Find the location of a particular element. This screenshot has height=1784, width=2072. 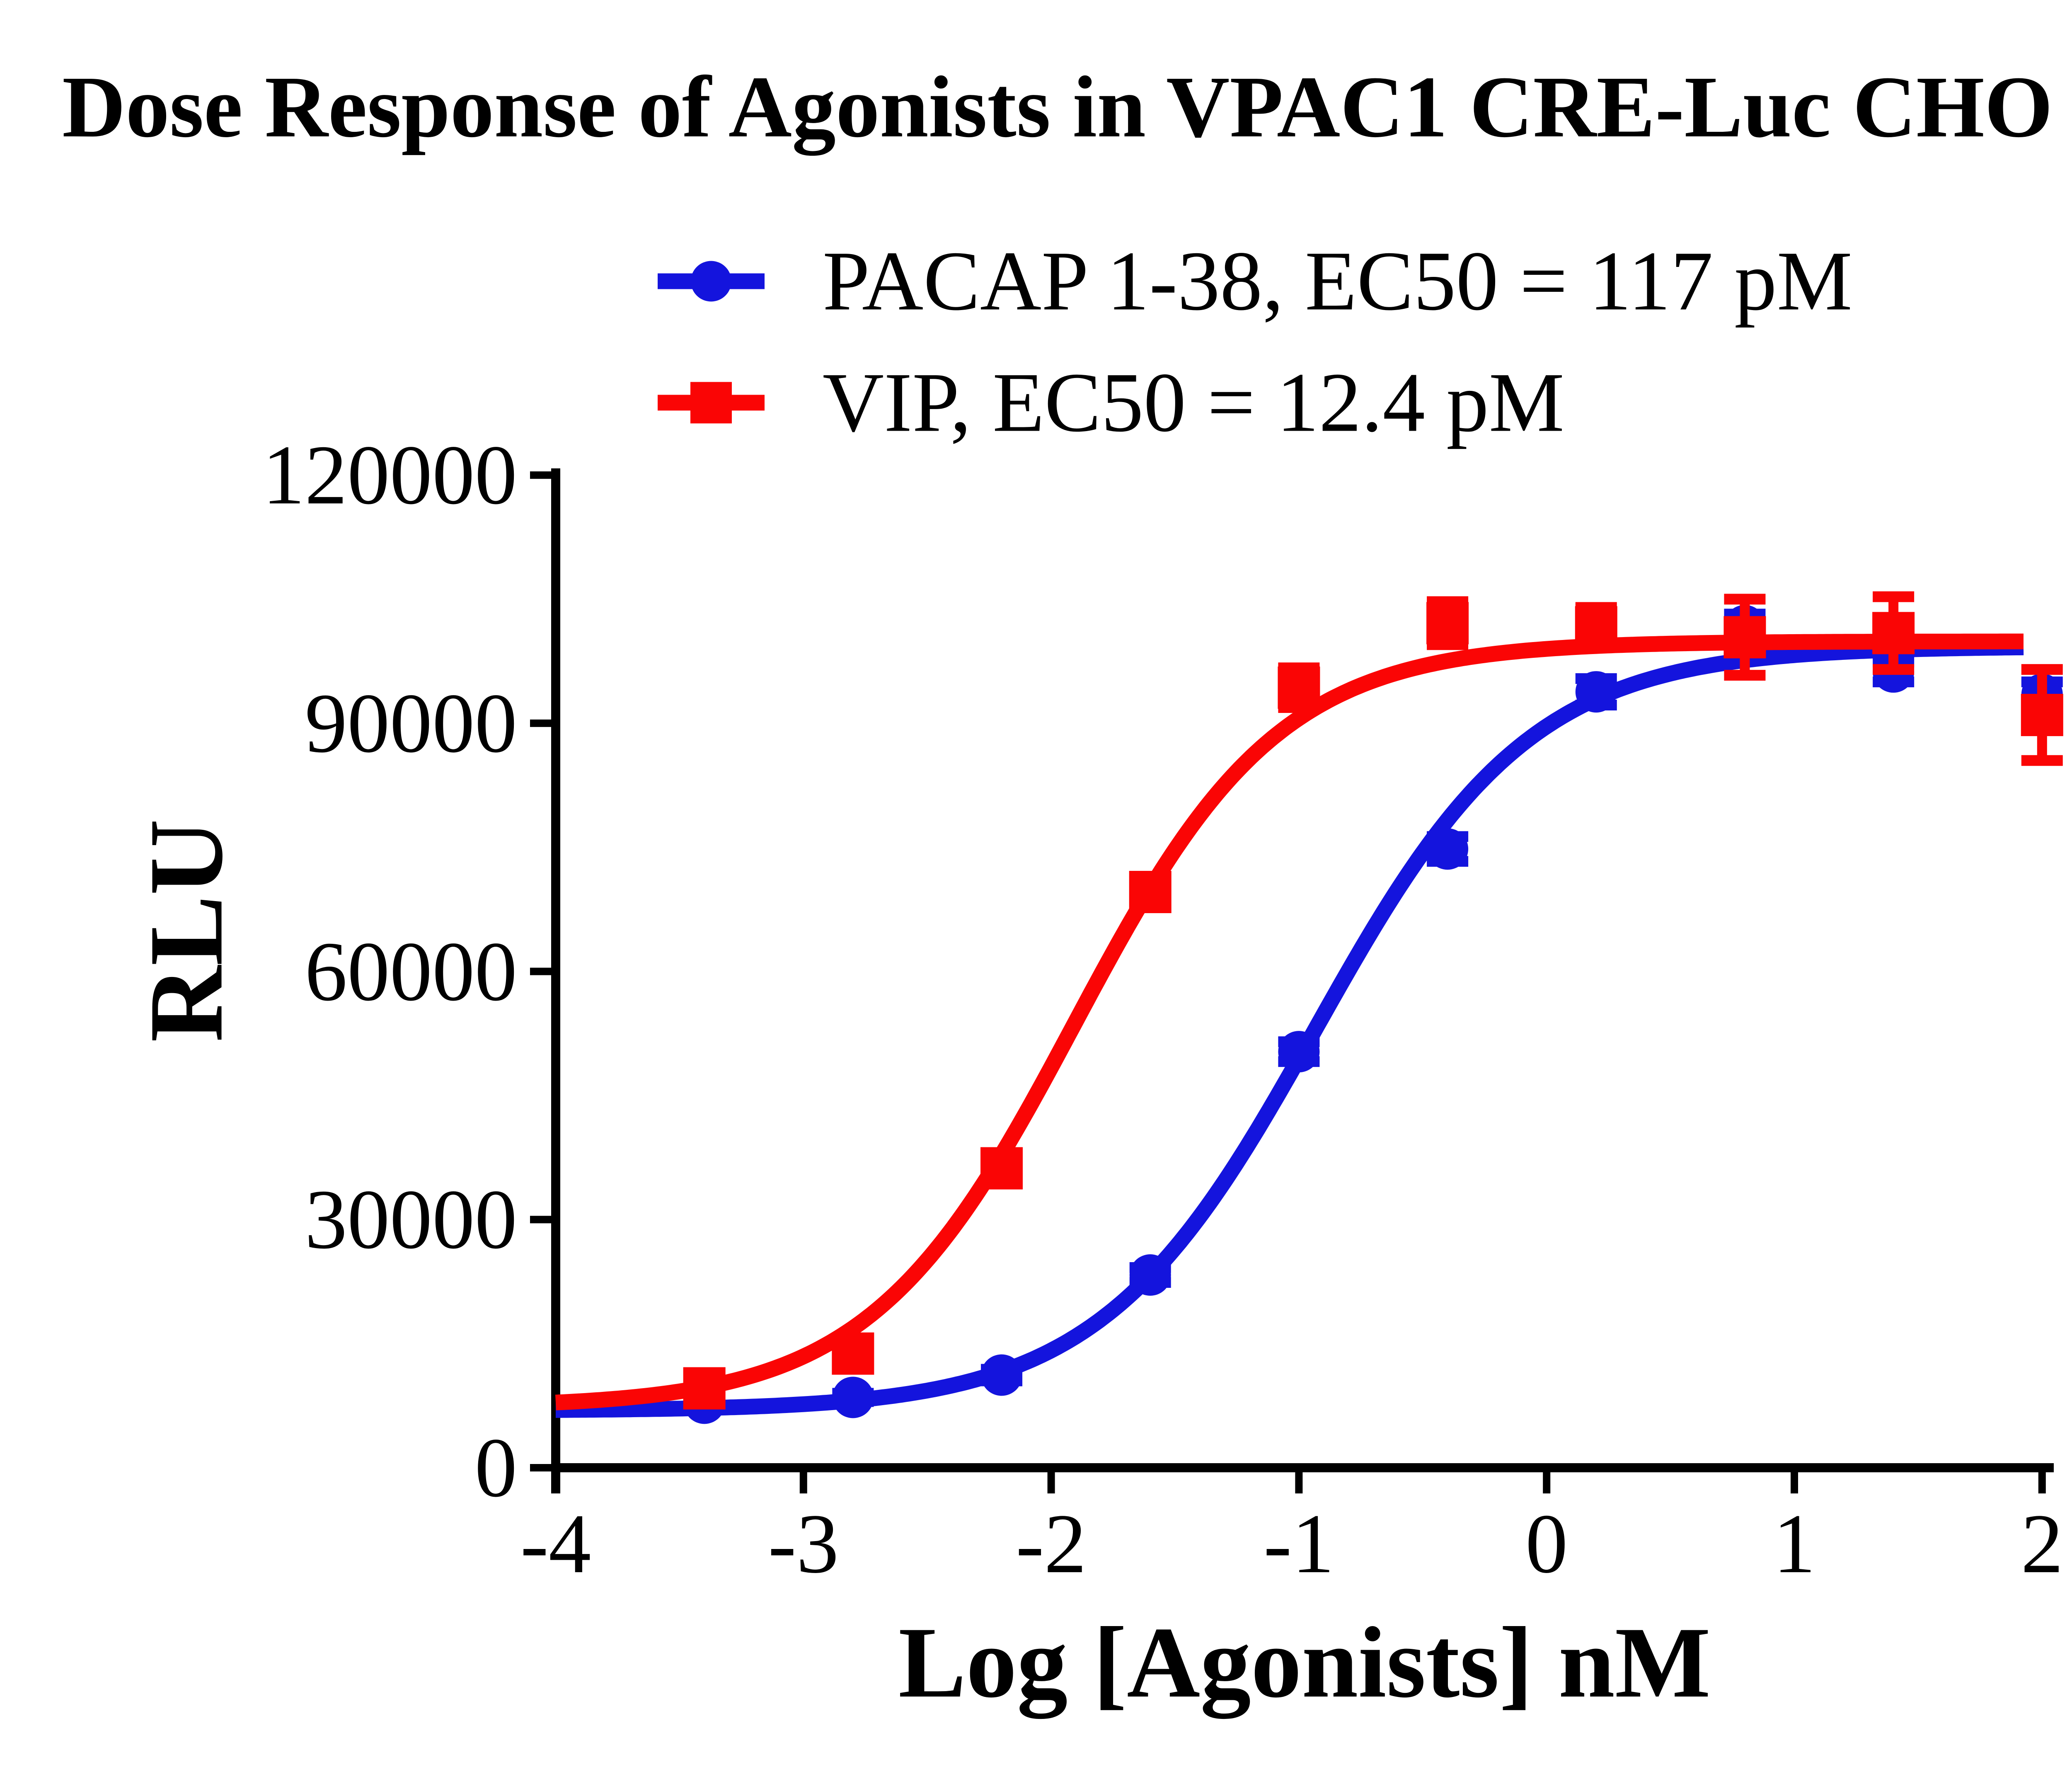

x-tick-label: -4 is located at coordinates (555, 1544).